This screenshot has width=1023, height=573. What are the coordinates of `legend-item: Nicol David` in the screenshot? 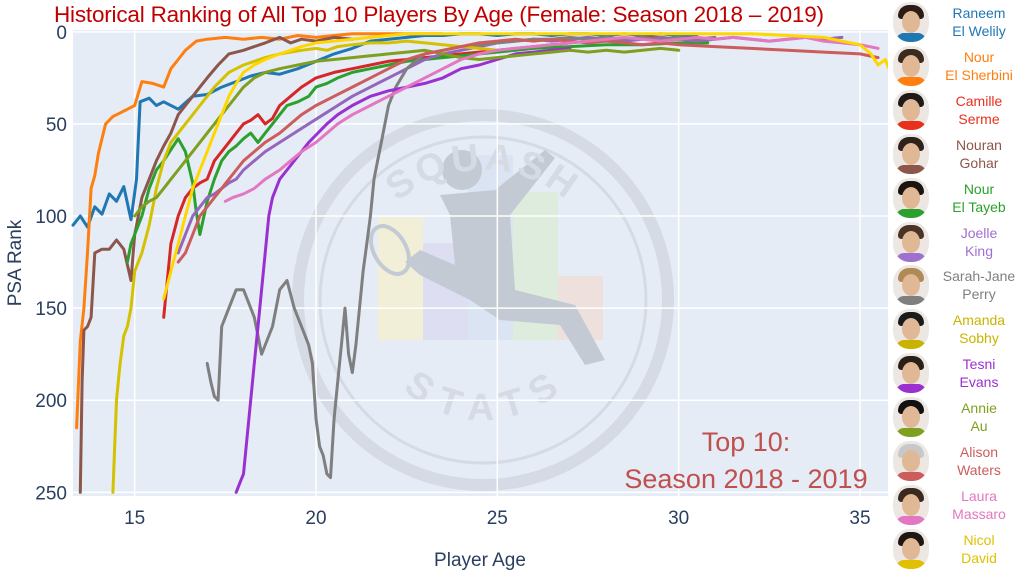 It's located at (955, 549).